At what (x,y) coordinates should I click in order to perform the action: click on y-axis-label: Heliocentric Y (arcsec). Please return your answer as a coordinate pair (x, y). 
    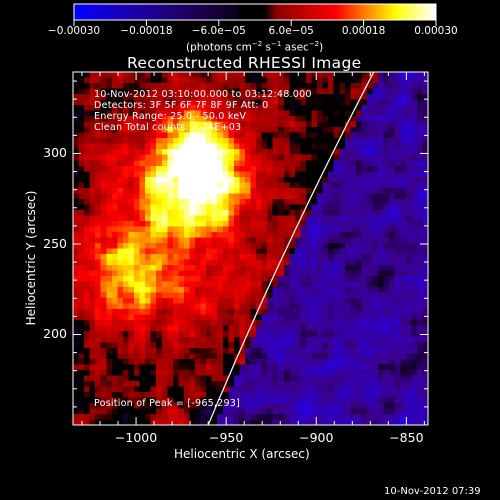
    Looking at the image, I should click on (31, 258).